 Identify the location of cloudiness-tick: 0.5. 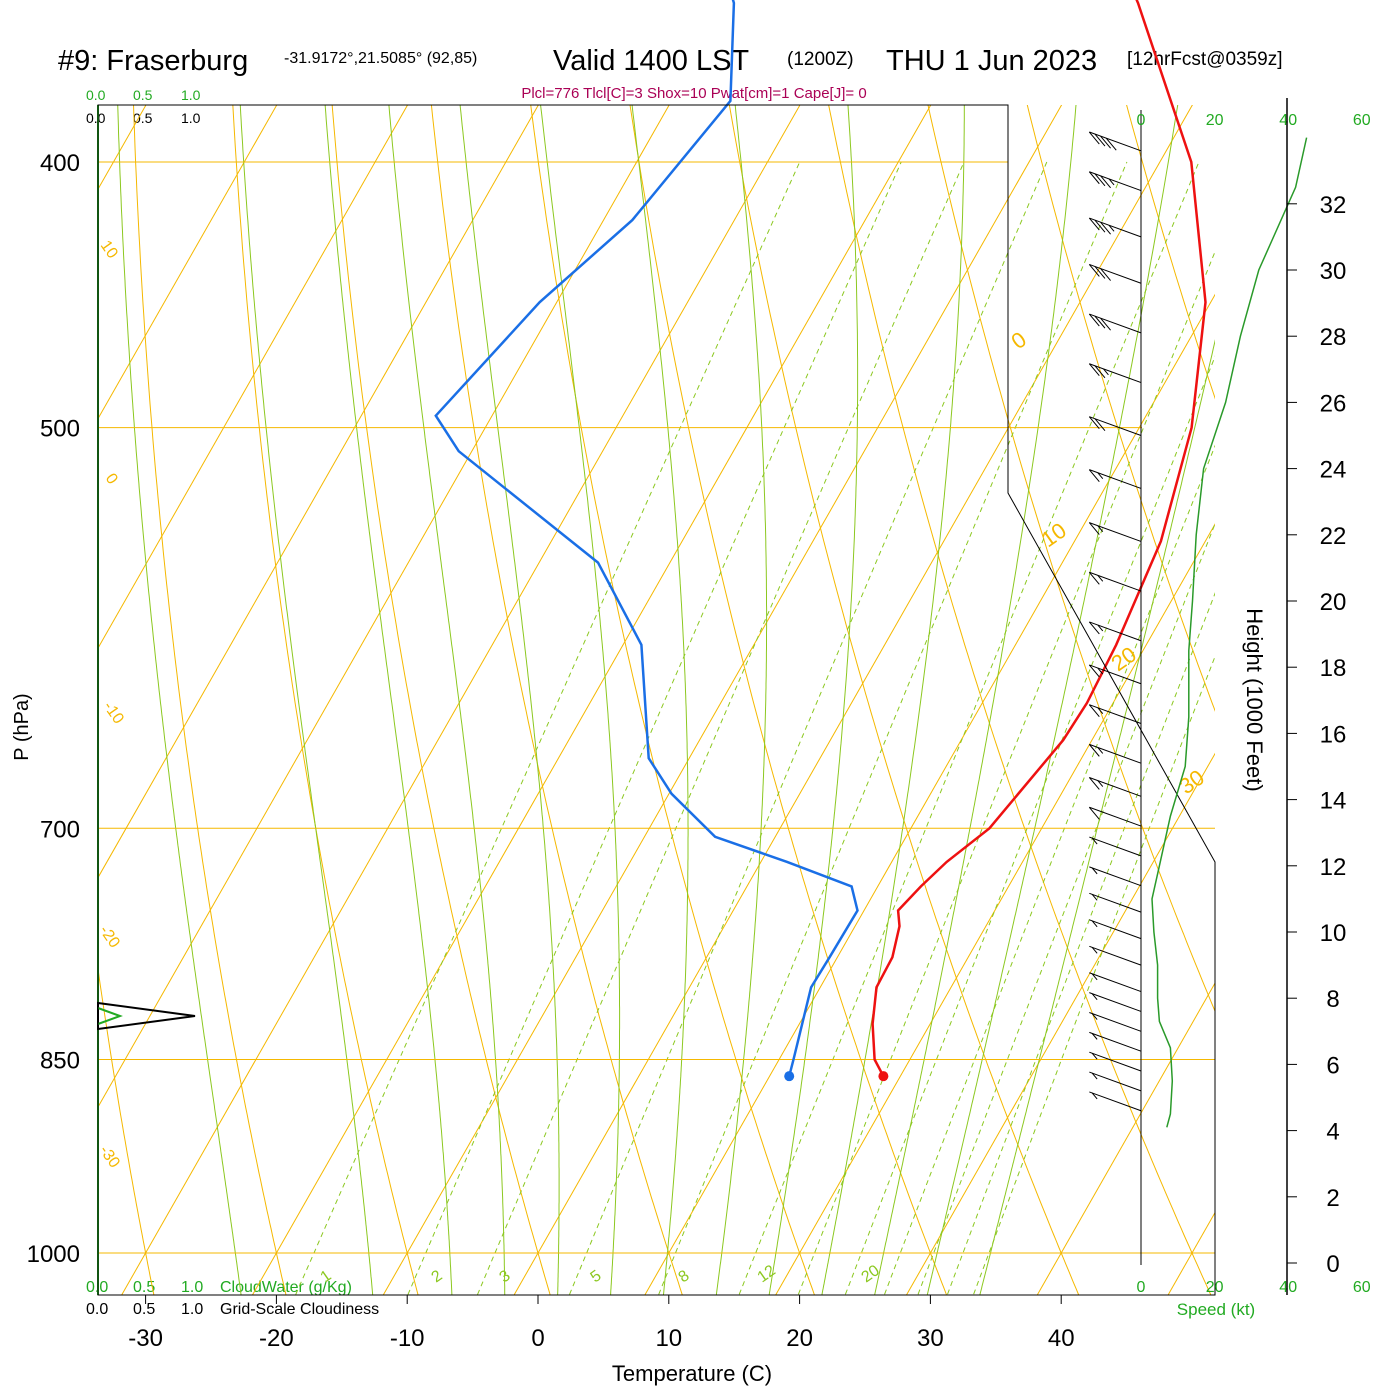
(144, 1309).